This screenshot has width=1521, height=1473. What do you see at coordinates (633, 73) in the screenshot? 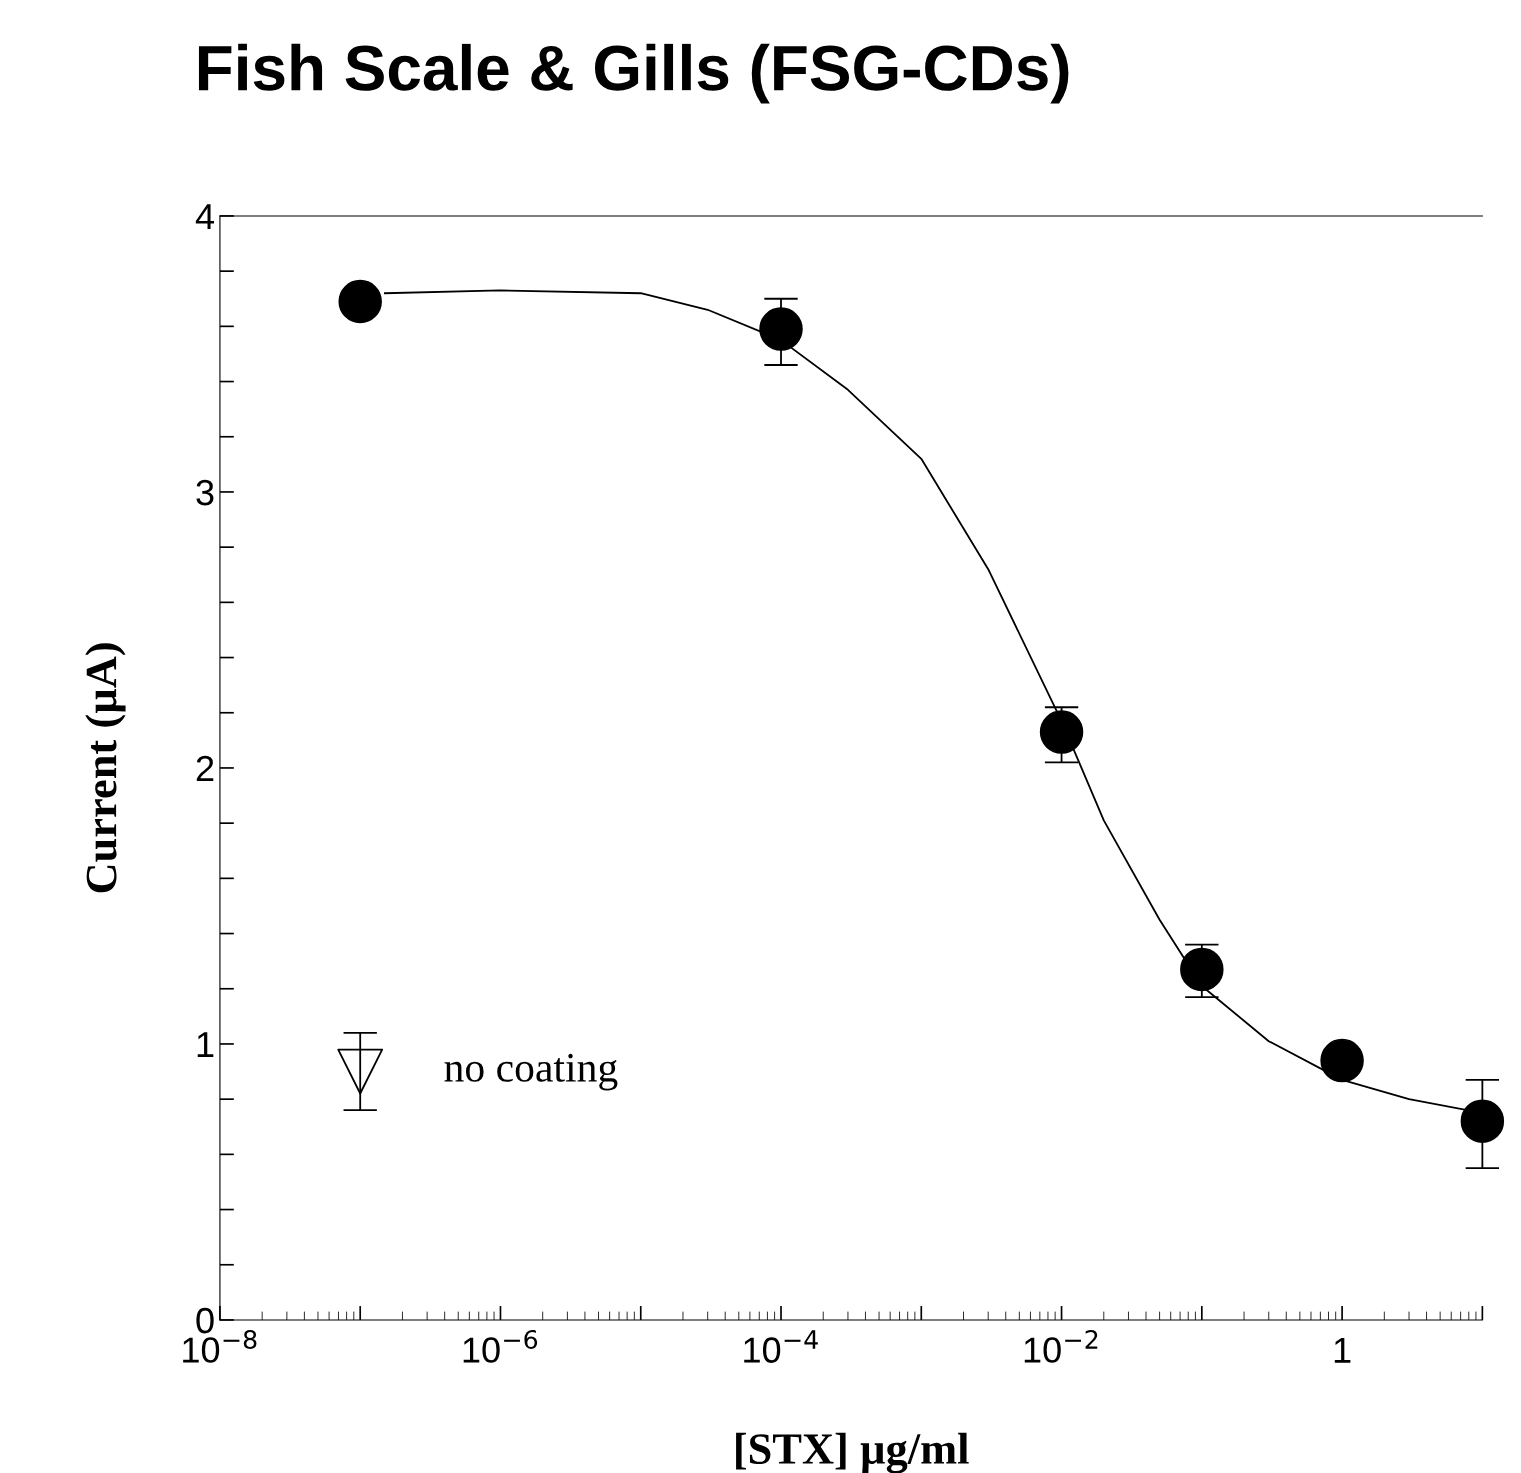
I see `chart-title: Fish Scale & Gills (FSG-CDs)` at bounding box center [633, 73].